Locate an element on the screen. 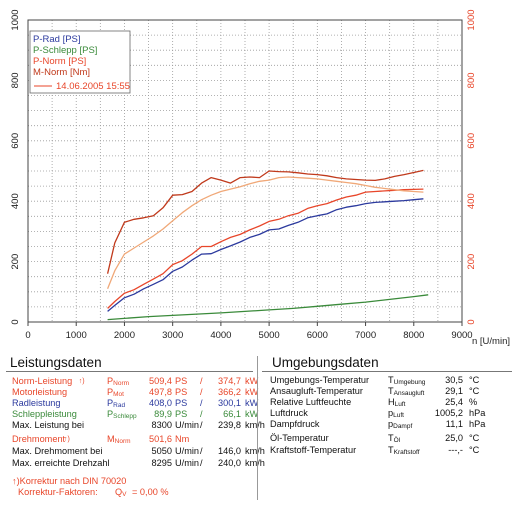 This screenshot has height=505, width=517. row-value2: 300,1 is located at coordinates (229, 403).